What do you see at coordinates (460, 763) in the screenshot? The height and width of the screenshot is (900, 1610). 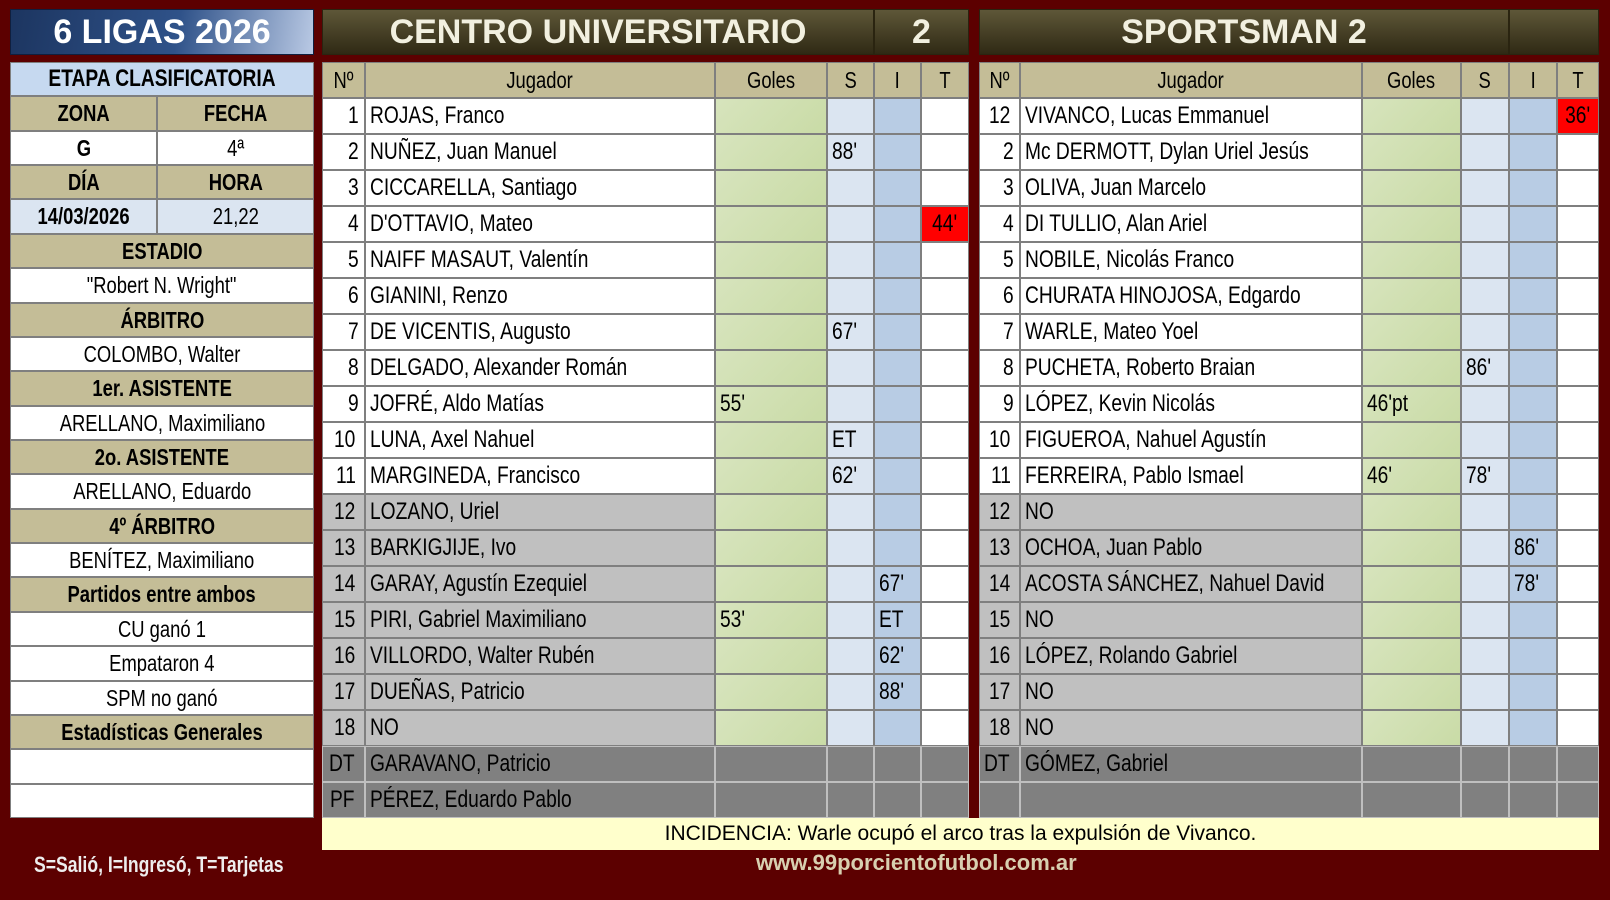 I see `player-name-text: GARAVANO, Patricio` at bounding box center [460, 763].